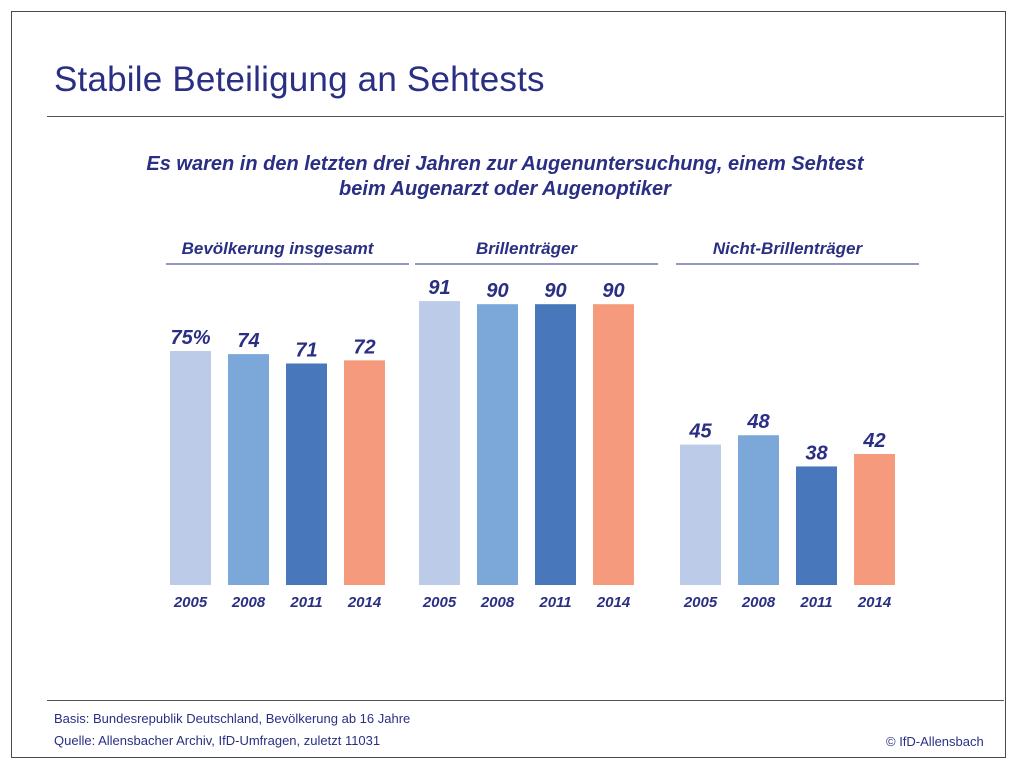 The image size is (1018, 773). I want to click on value-label-bevölkerung-insgesamt-2005: 75%, so click(190, 338).